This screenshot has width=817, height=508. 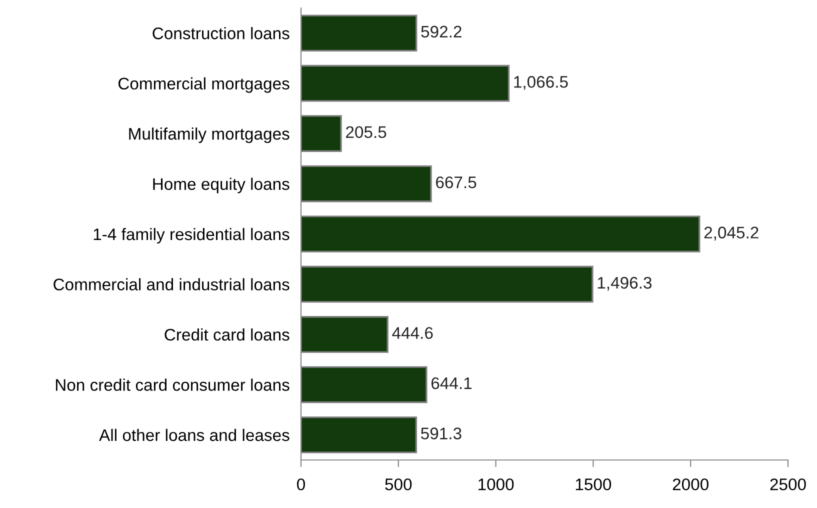 I want to click on x-tick-label: 1000, so click(x=496, y=484).